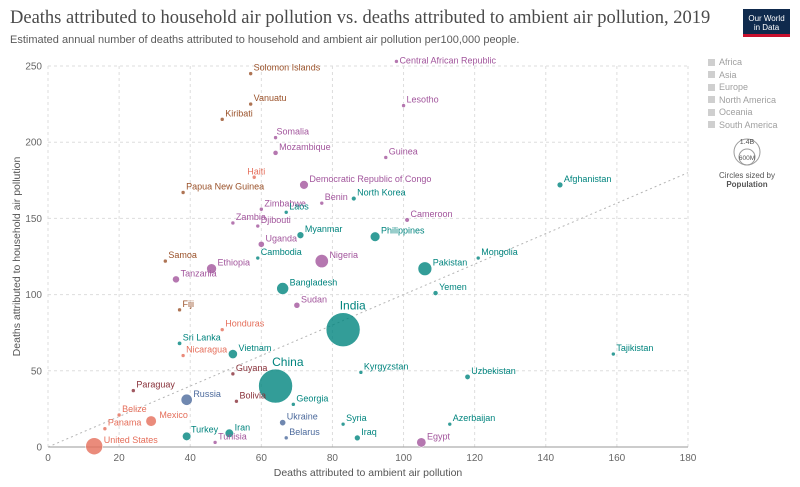 The width and height of the screenshot is (800, 487). I want to click on data-label: Bangladesh, so click(314, 283).